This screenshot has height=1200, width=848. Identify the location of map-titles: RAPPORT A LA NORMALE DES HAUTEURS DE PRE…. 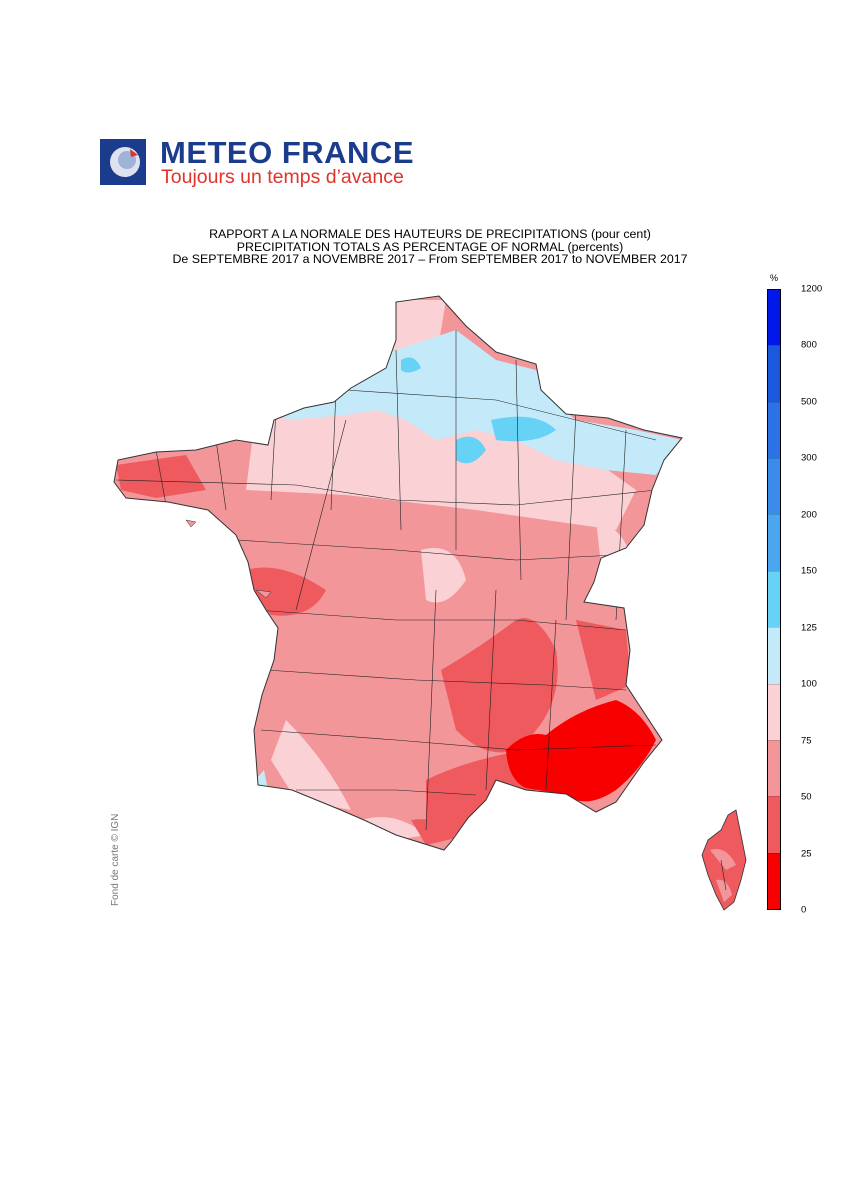
(430, 247).